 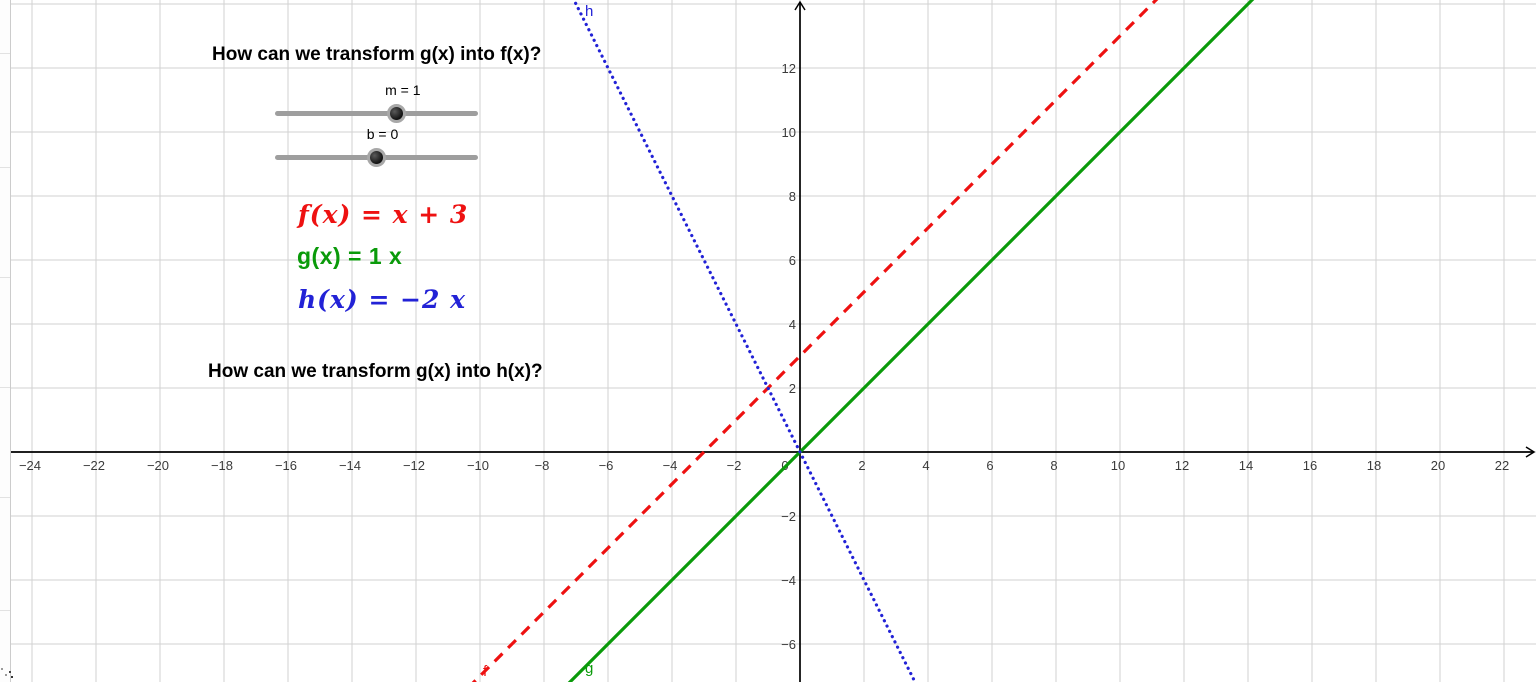 I want to click on slider-m-track, so click(x=376, y=113).